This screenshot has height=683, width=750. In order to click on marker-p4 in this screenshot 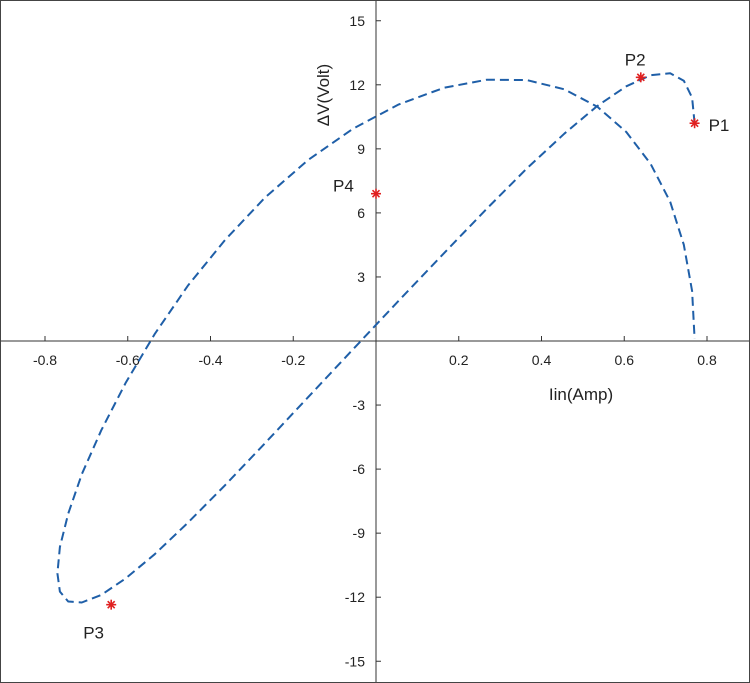, I will do `click(376, 193)`.